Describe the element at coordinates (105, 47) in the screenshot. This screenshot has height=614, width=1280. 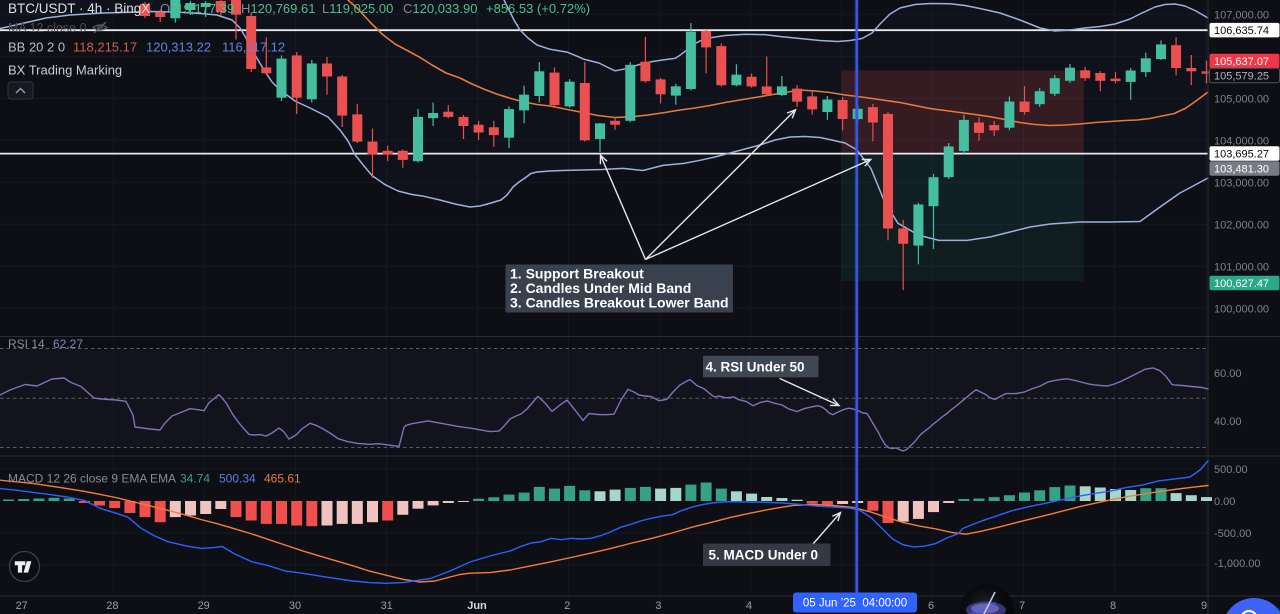
I see `svg-text: 118,215.17` at that location.